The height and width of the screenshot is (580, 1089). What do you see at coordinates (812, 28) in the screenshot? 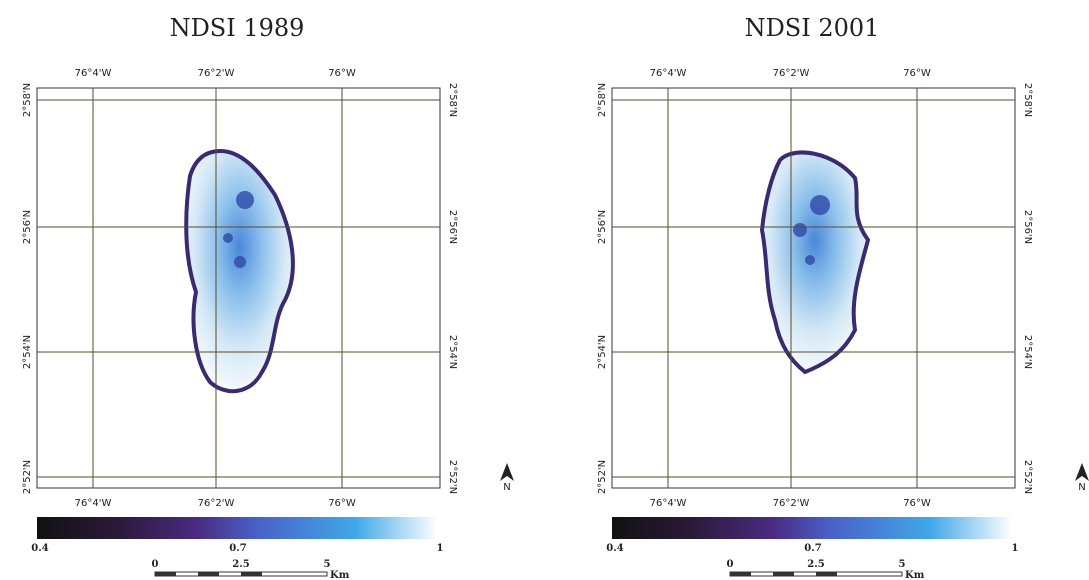
I see `panel-title: NDSI 2001` at bounding box center [812, 28].